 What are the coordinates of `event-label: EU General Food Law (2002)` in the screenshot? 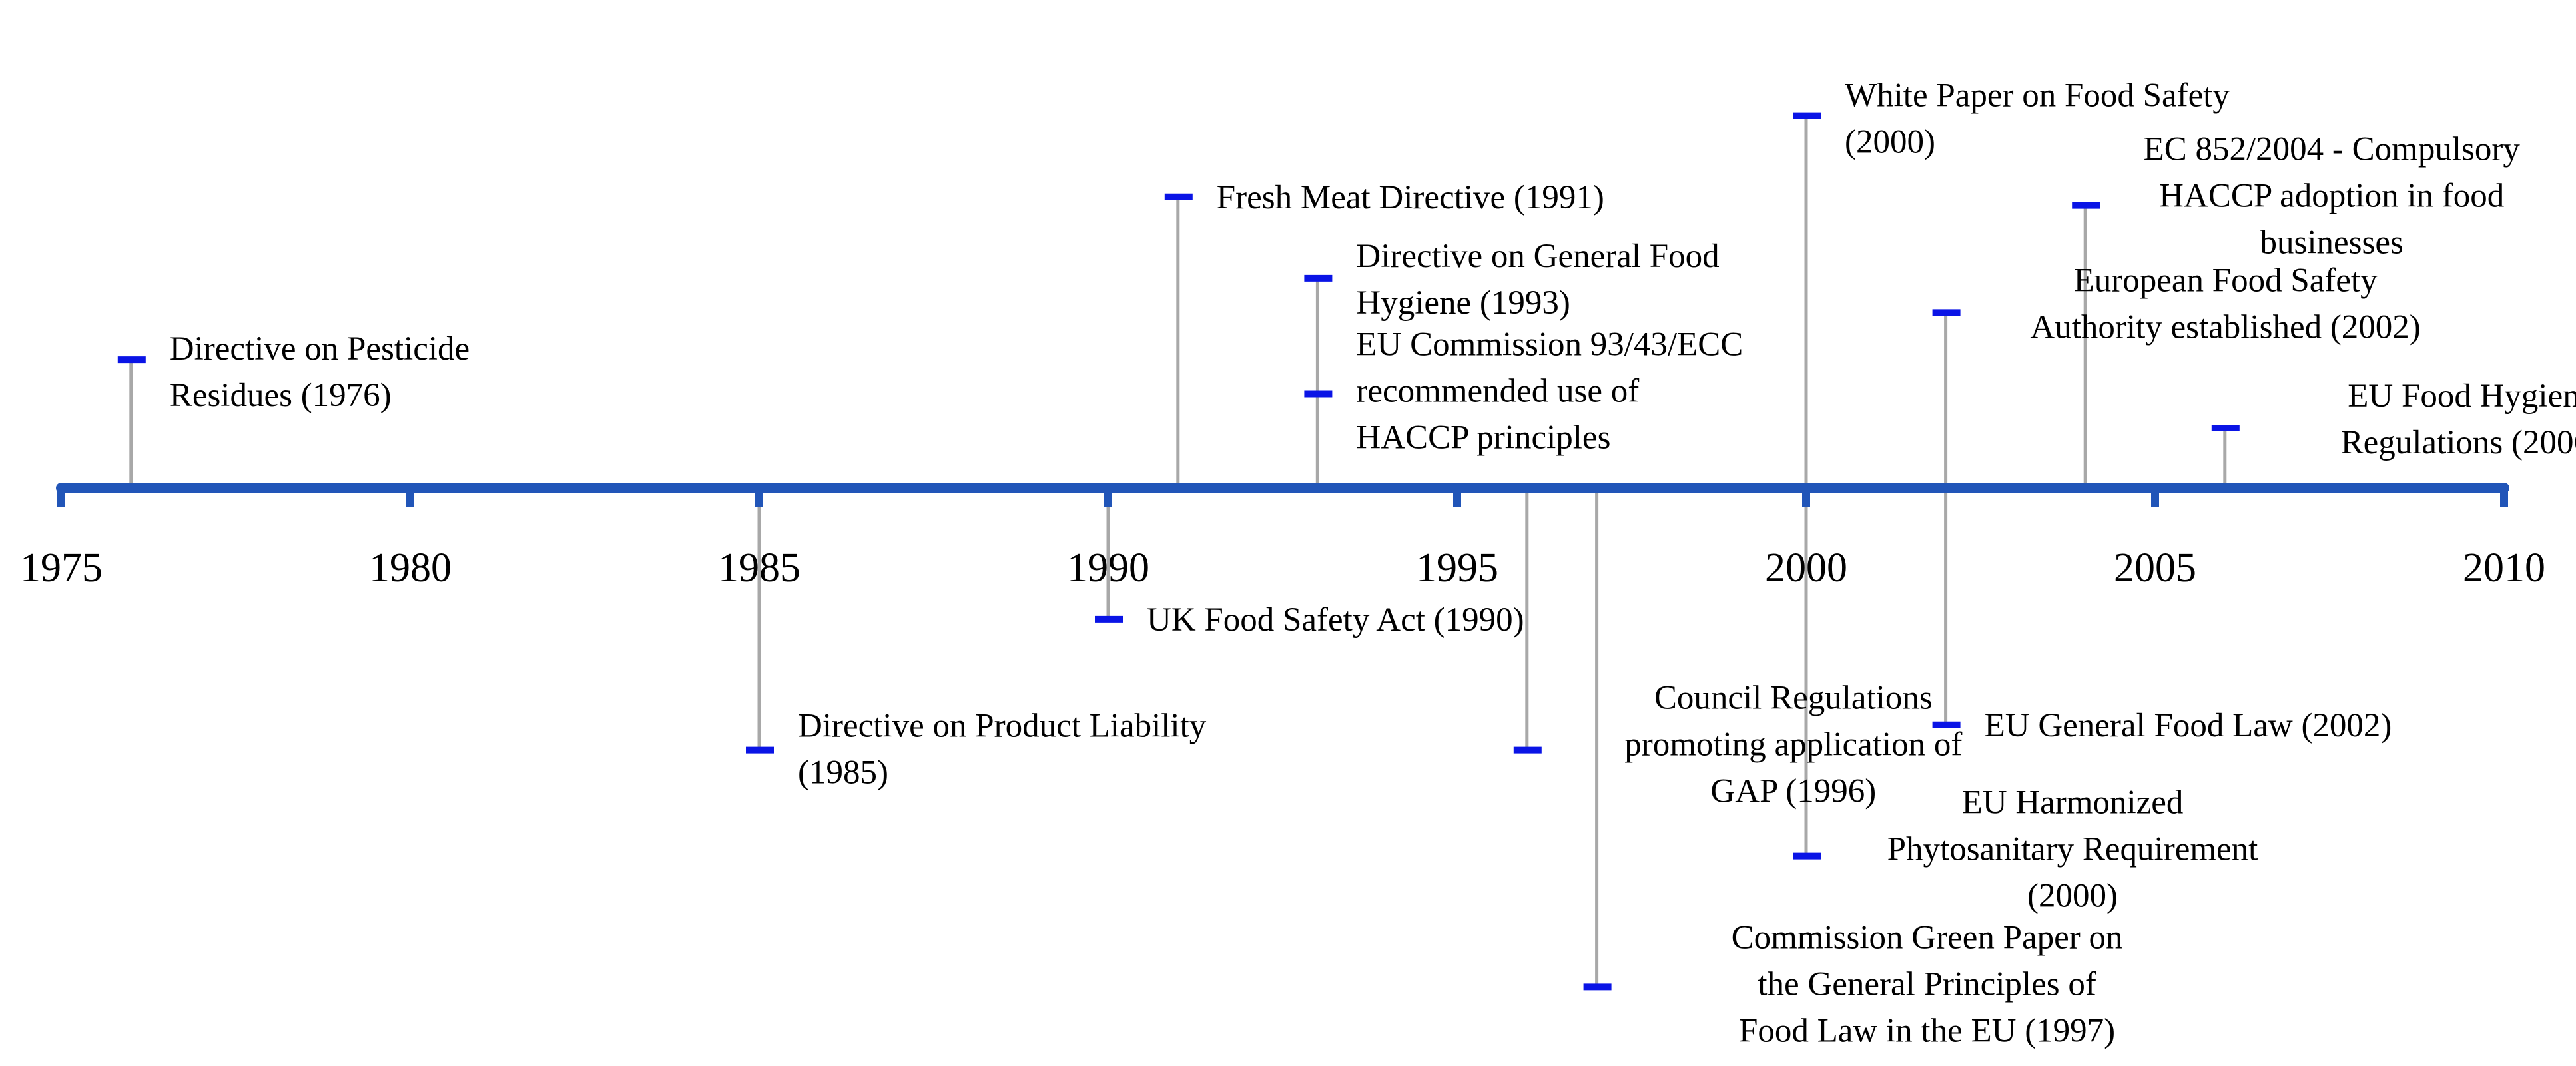 It's located at (2188, 726).